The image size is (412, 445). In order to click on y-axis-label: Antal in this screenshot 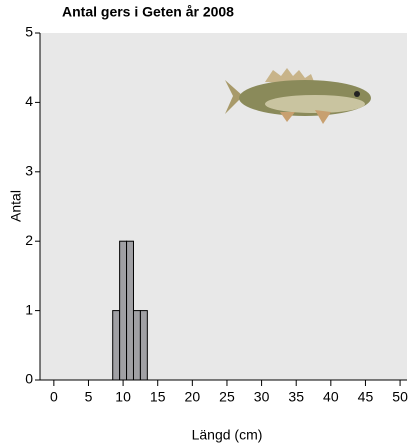, I will do `click(16, 206)`.